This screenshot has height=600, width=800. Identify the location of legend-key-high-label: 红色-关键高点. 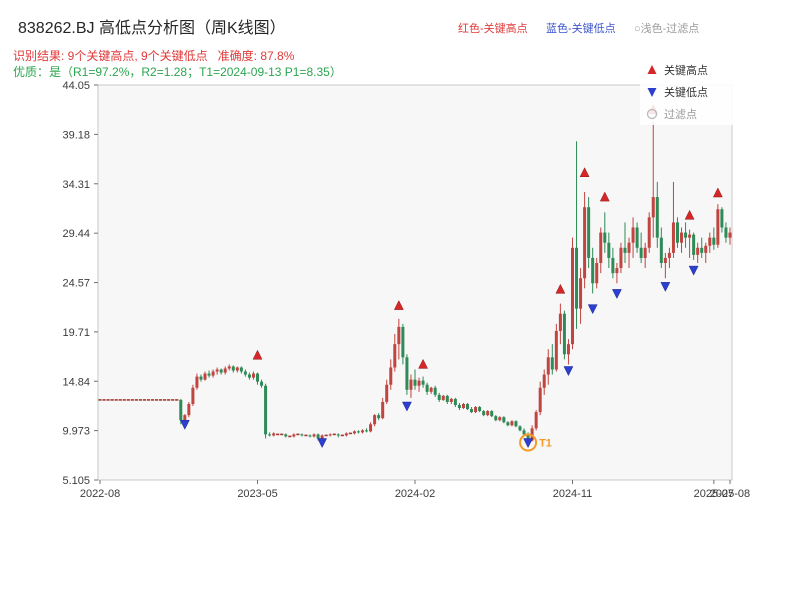
(493, 29).